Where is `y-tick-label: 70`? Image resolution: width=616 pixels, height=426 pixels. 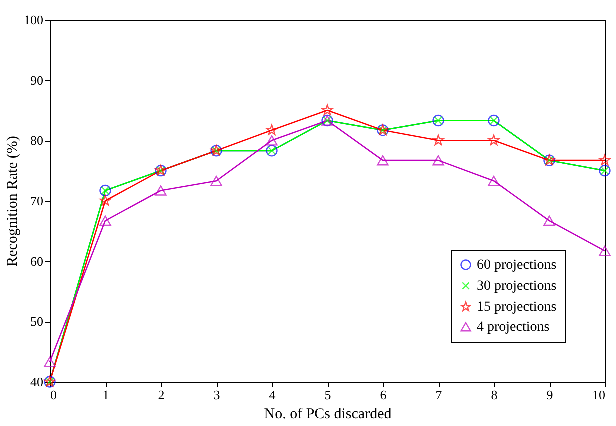
y-tick-label: 70 is located at coordinates (37, 201).